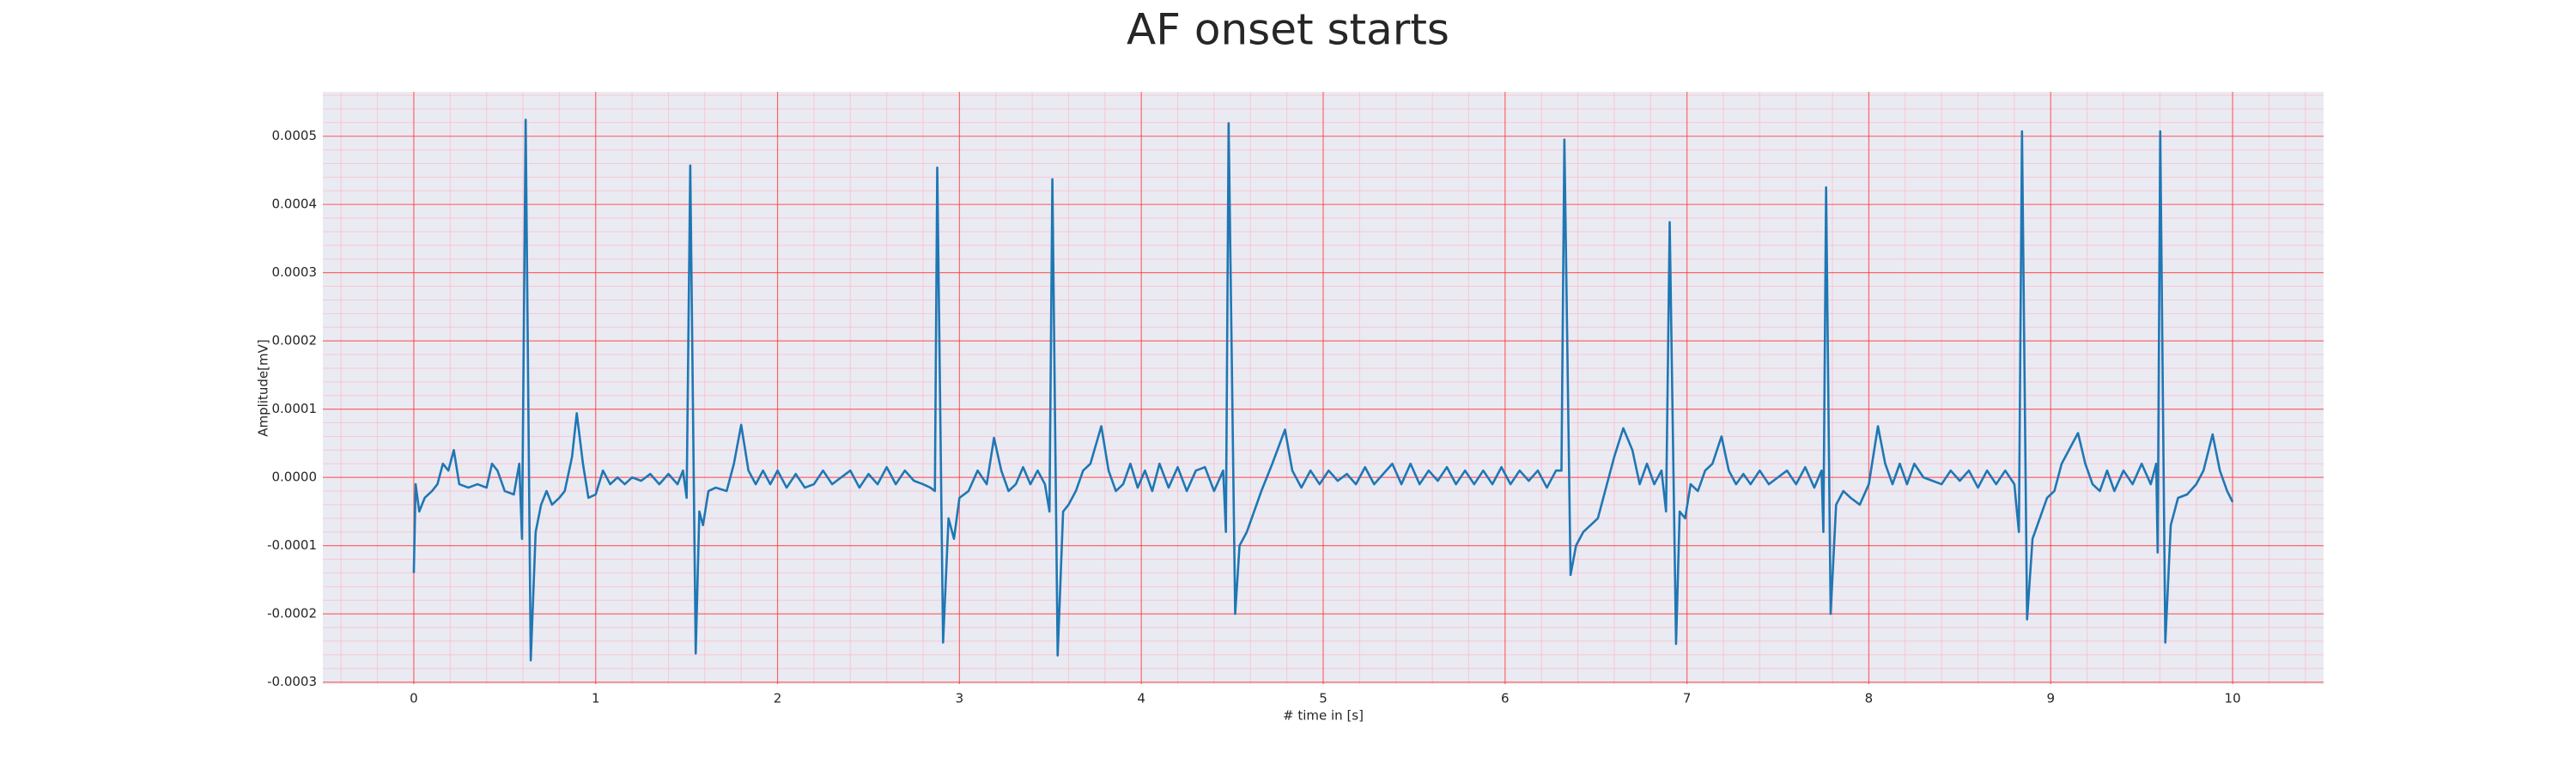 This screenshot has height=776, width=2576. I want to click on x-axis-label: # time in [s], so click(1323, 716).